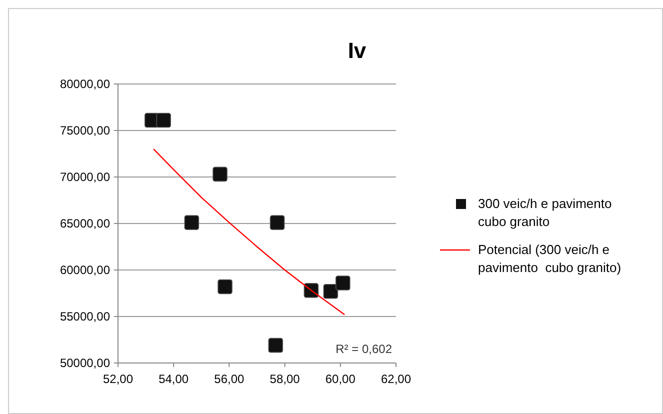 This screenshot has height=414, width=663. I want to click on x-tick-label: 52,00, so click(118, 379).